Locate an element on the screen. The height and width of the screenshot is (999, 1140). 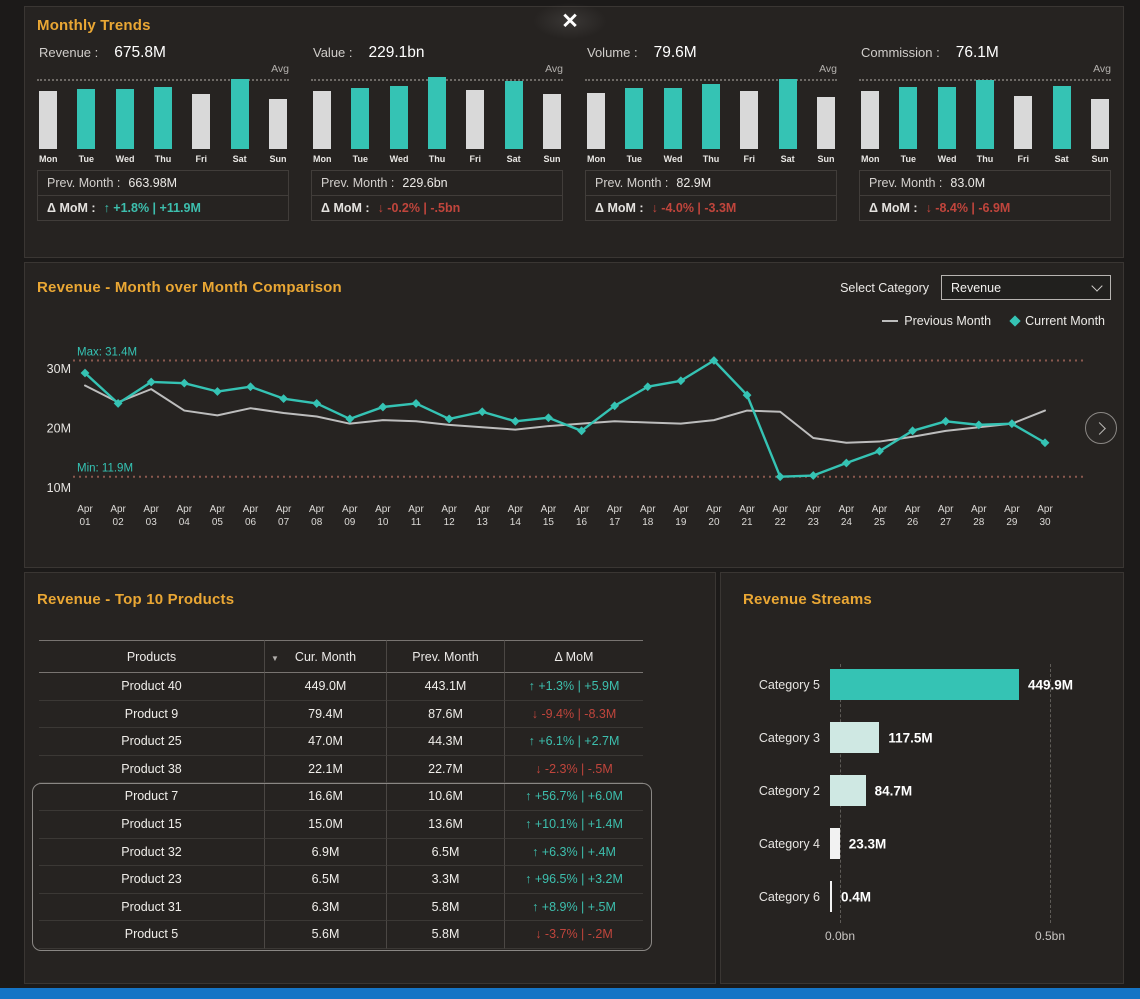
prev-month-cell: 87.6M is located at coordinates (446, 714).